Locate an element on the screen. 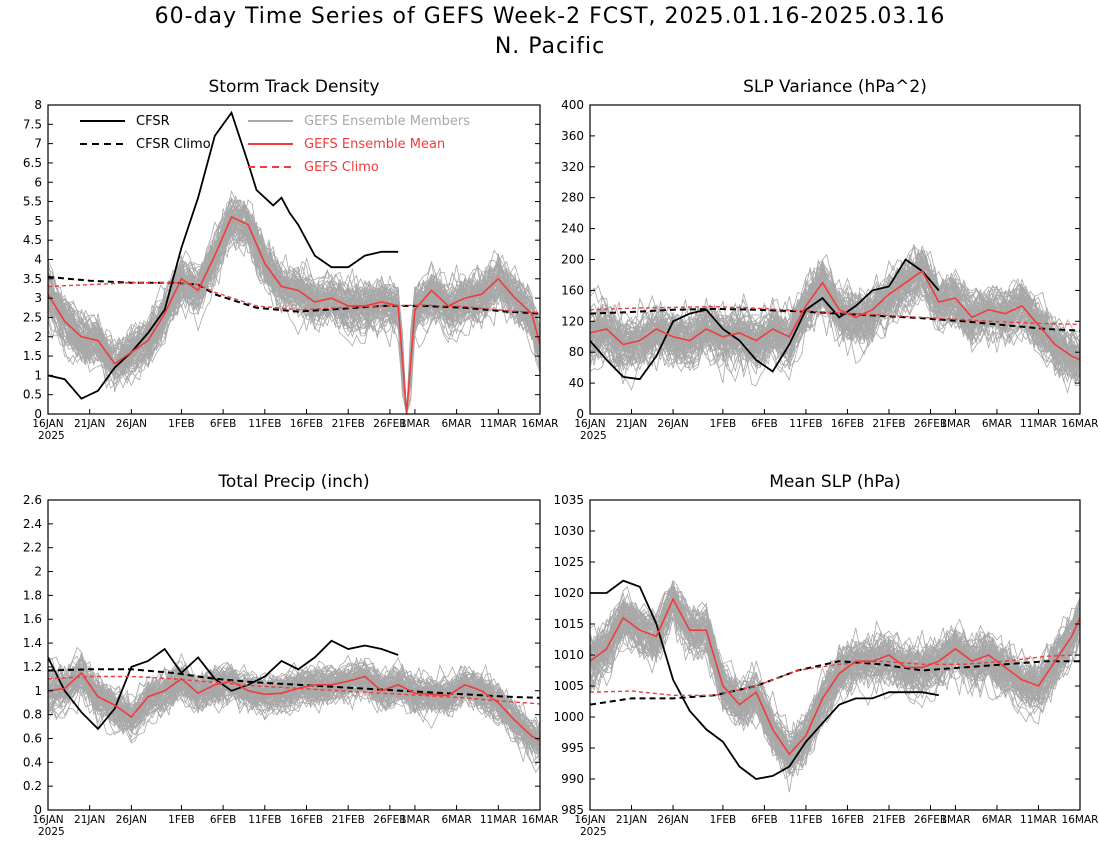 Image resolution: width=1100 pixels, height=850 pixels. y-tick-label: 1.8 is located at coordinates (32, 595).